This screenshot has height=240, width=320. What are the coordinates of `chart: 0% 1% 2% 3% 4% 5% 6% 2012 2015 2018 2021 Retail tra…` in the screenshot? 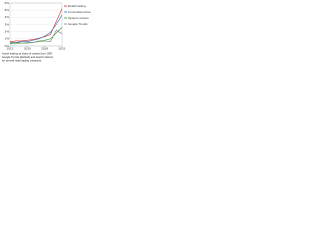 It's located at (46, 32).